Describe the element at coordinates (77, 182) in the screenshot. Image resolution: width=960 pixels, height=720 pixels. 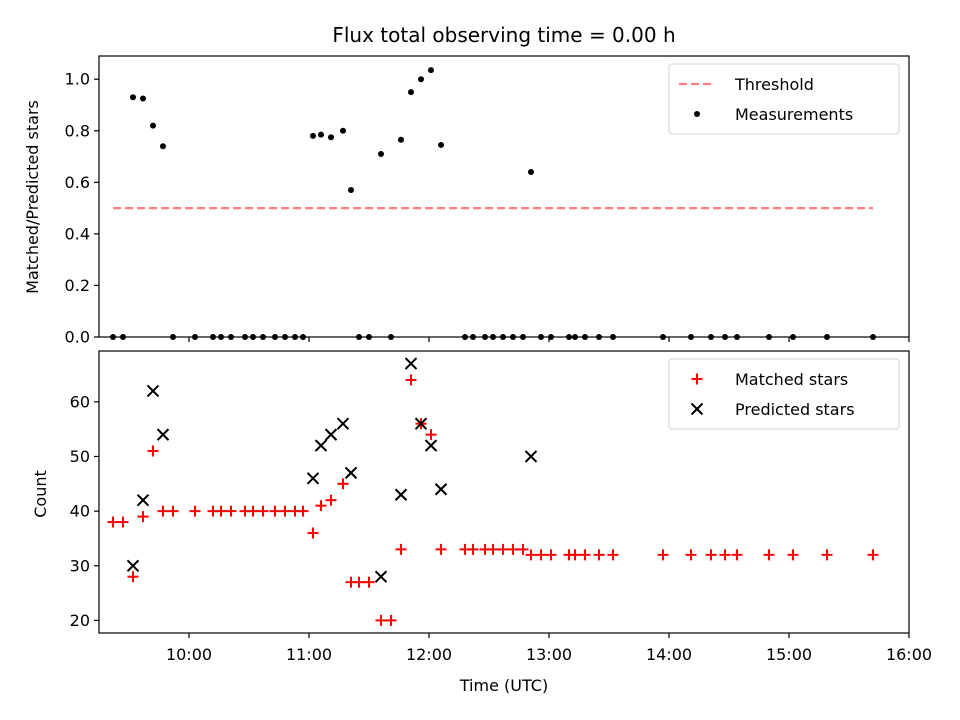
I see `y-tick-label: 0.6` at that location.